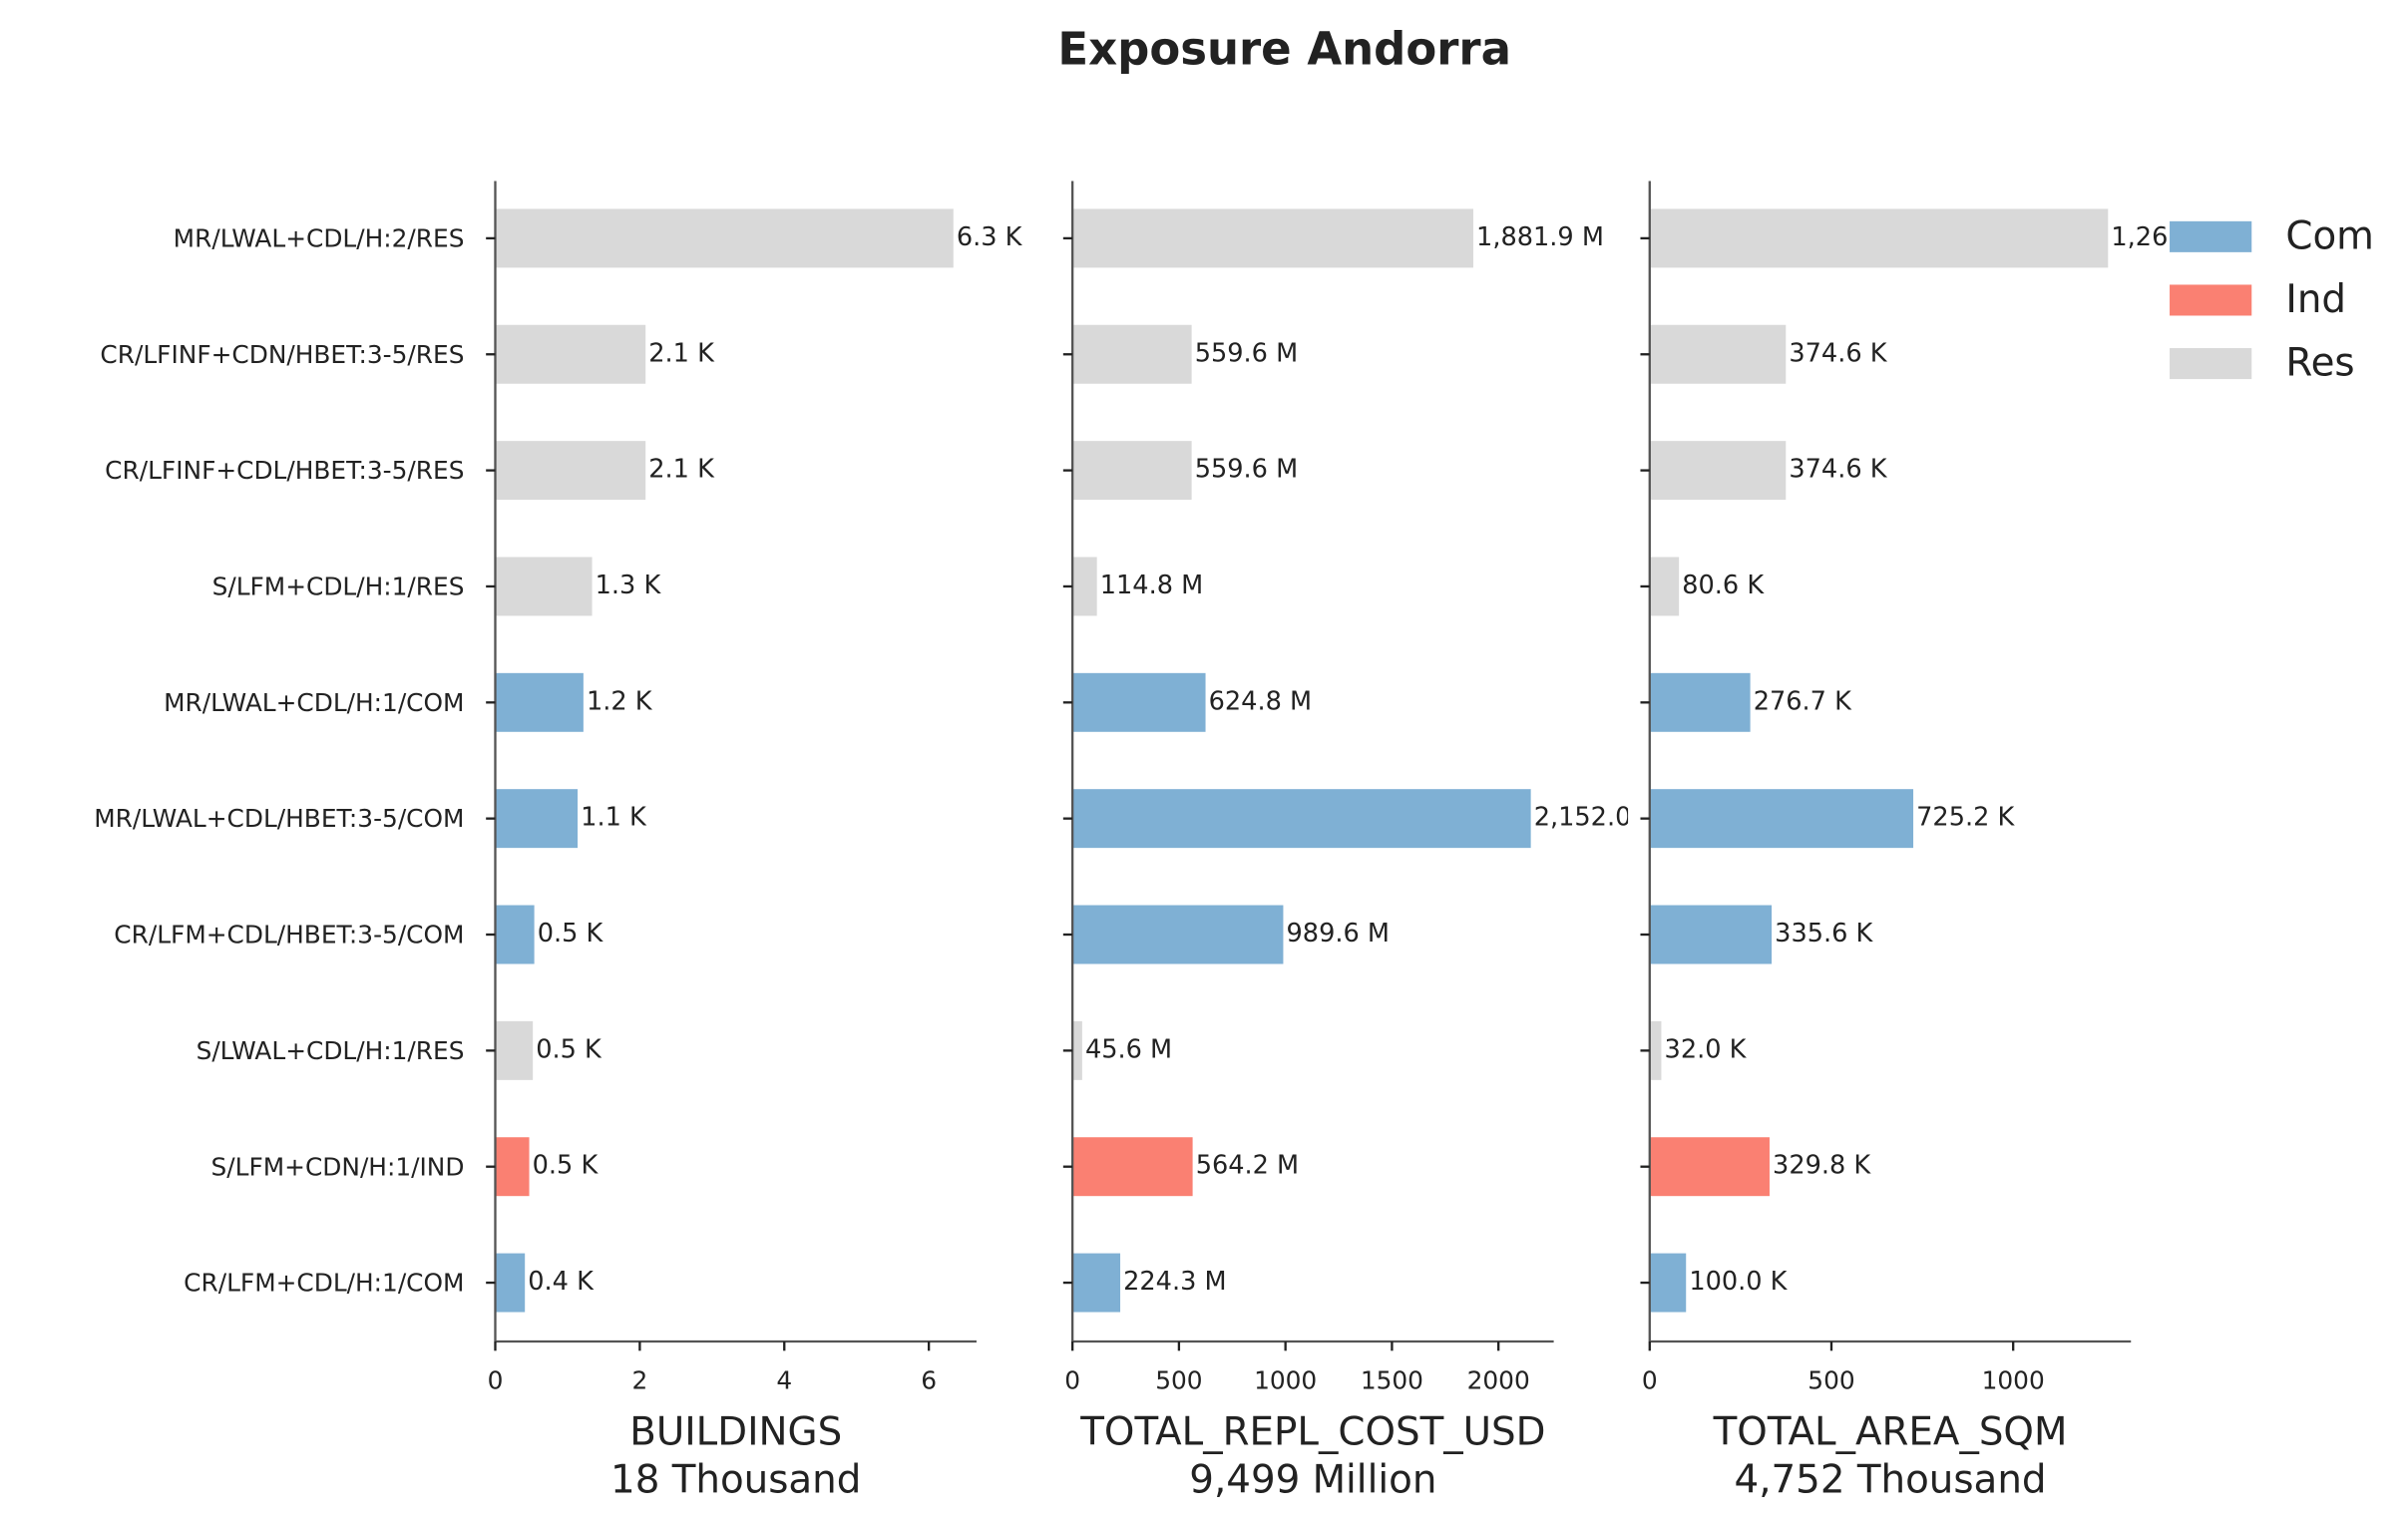 Image resolution: width=2408 pixels, height=1525 pixels. What do you see at coordinates (1248, 1166) in the screenshot?
I see `value-label: 564.2 M` at bounding box center [1248, 1166].